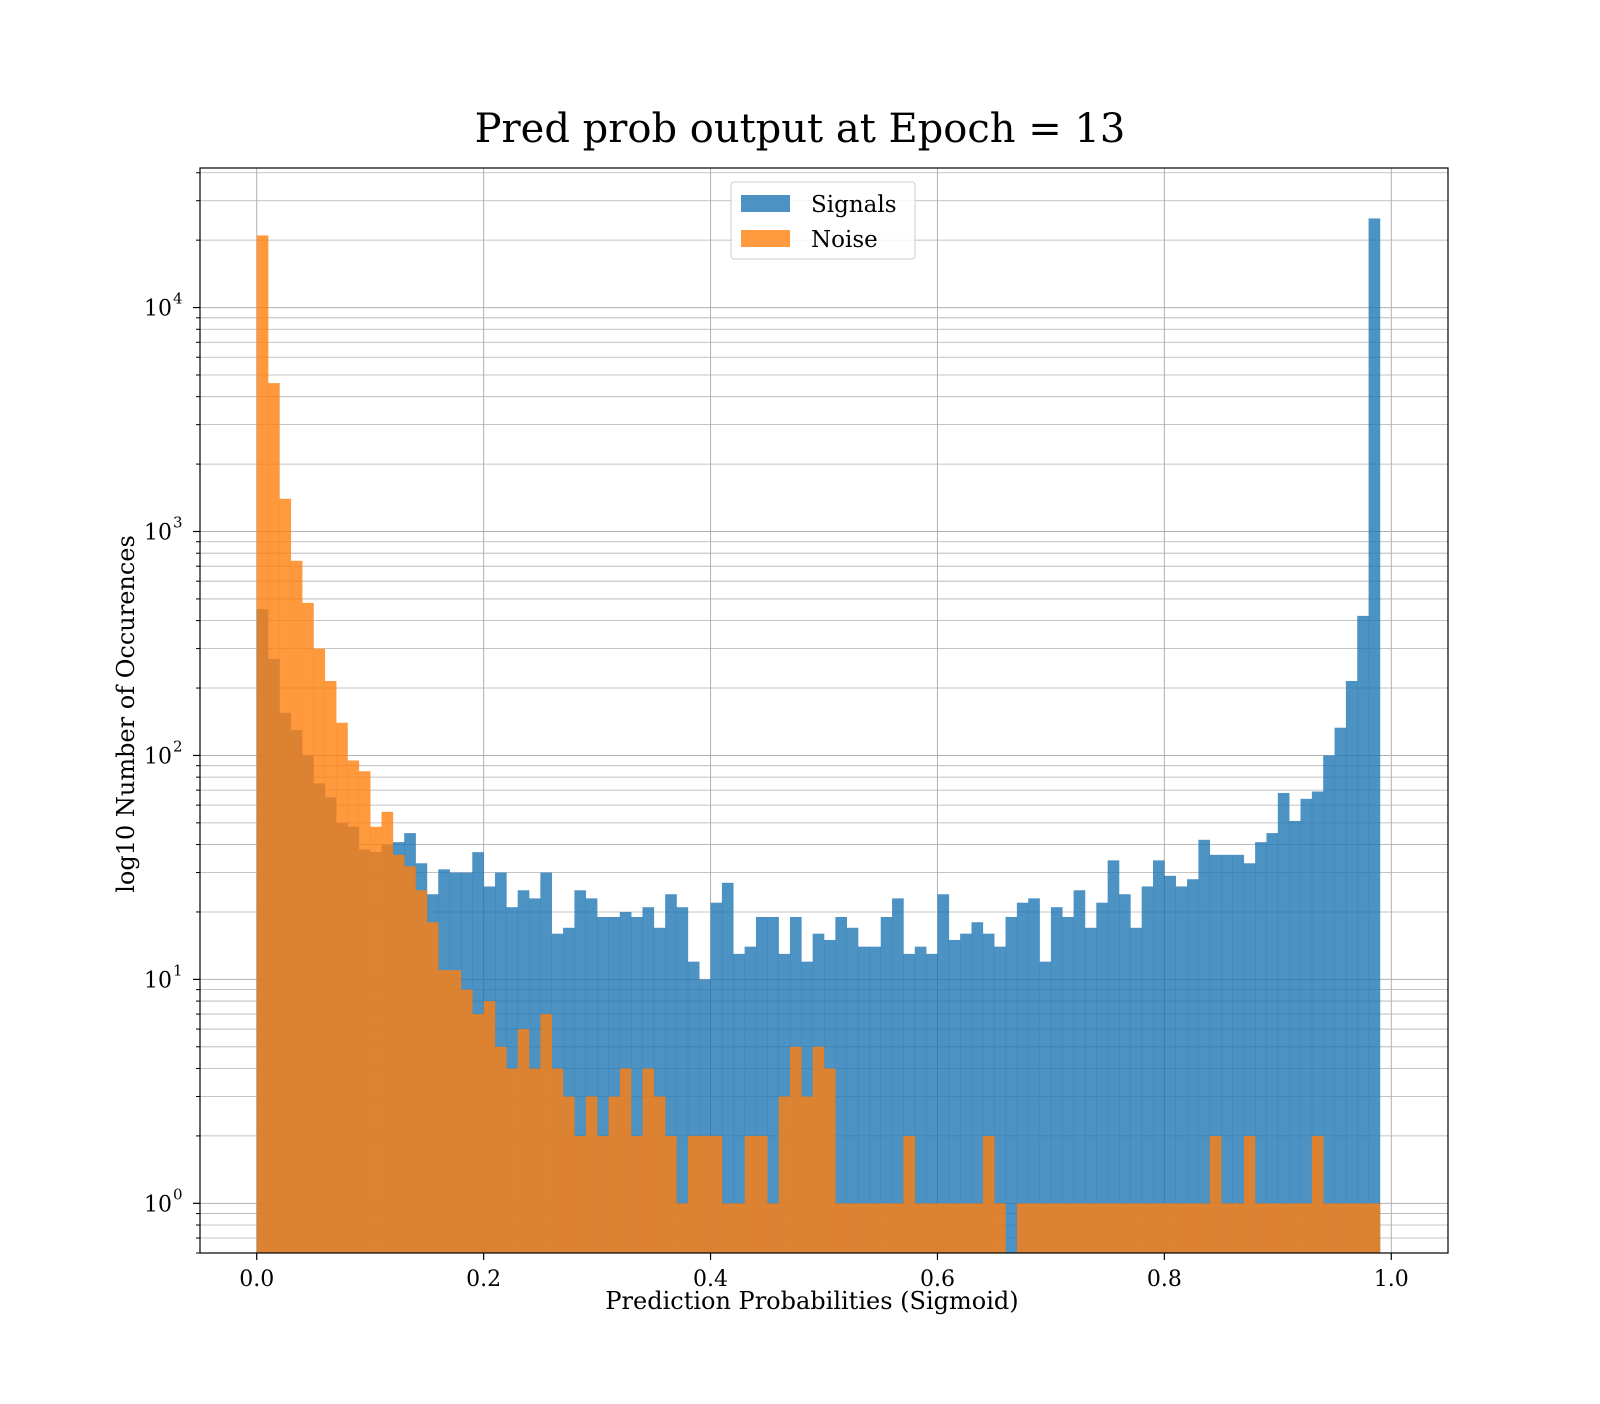 Image resolution: width=1600 pixels, height=1404 pixels. What do you see at coordinates (178, 970) in the screenshot?
I see `y-tick-exponent: 1` at bounding box center [178, 970].